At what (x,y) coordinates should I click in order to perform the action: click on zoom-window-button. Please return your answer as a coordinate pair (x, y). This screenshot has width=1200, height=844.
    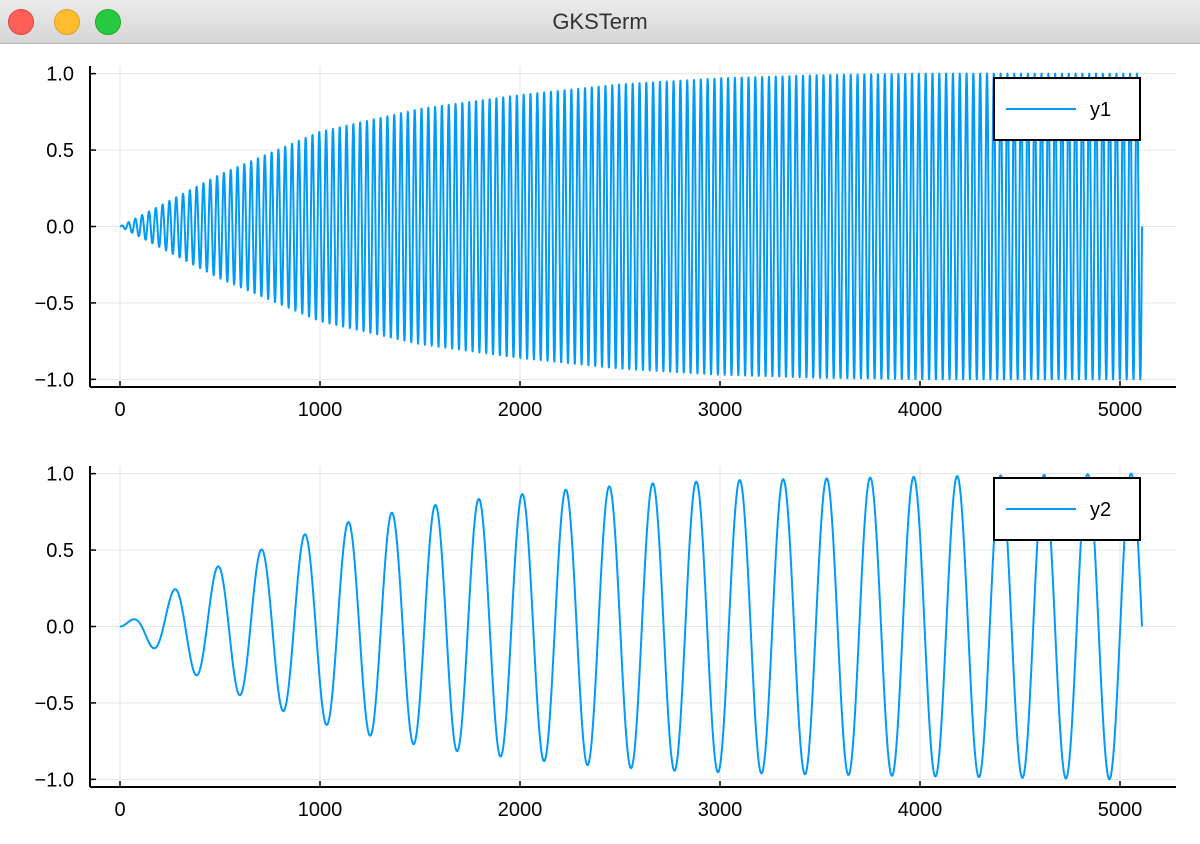
    Looking at the image, I should click on (108, 22).